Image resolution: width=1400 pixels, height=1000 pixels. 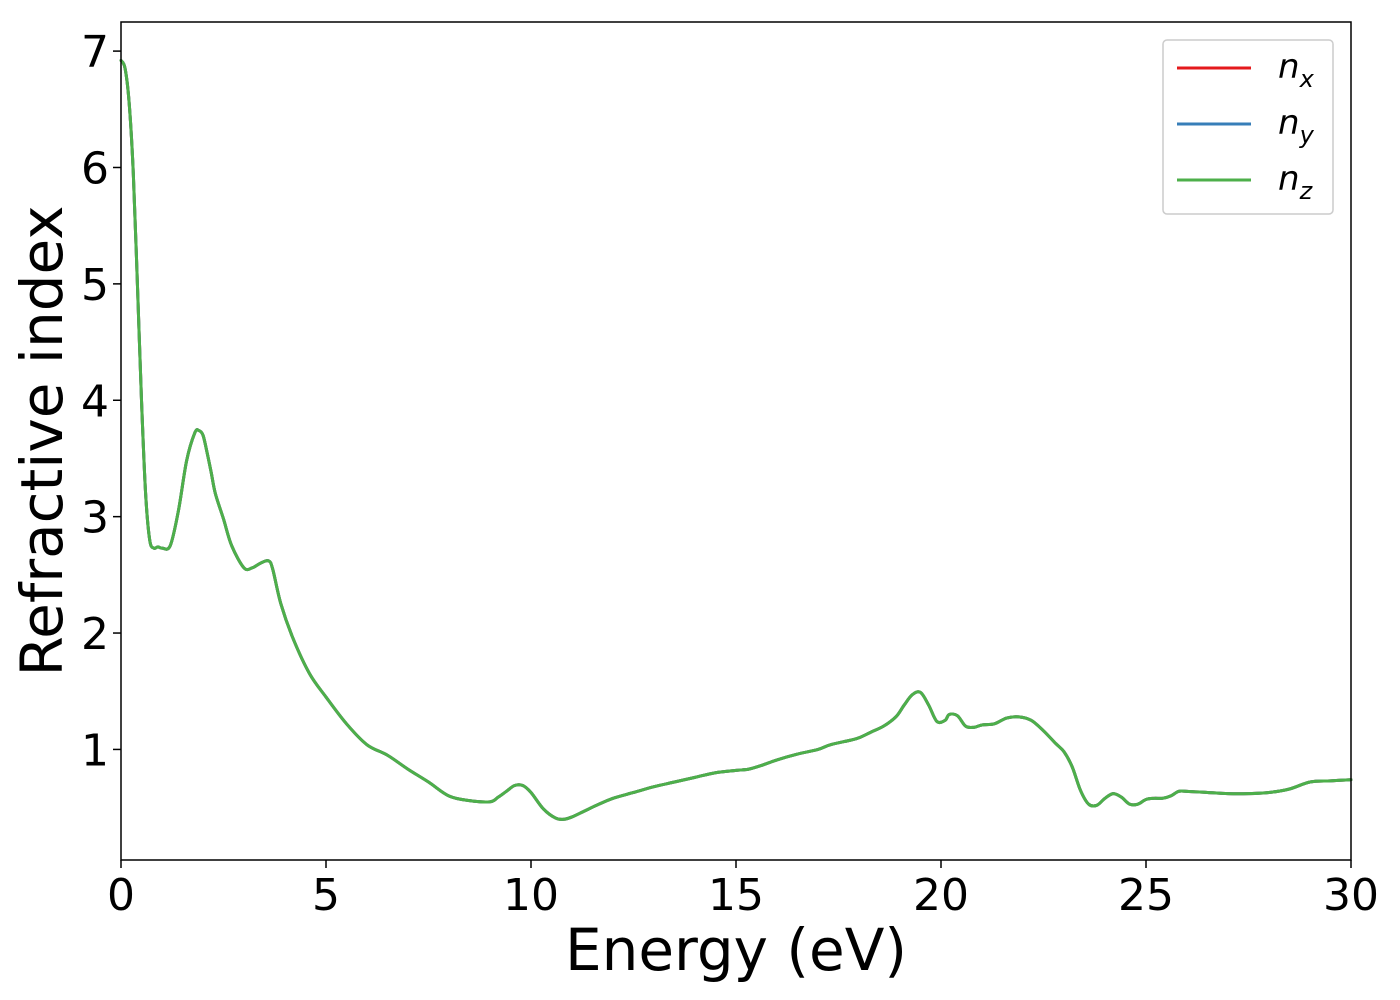 What do you see at coordinates (736, 950) in the screenshot?
I see `x-axis-label: Energy (eV)` at bounding box center [736, 950].